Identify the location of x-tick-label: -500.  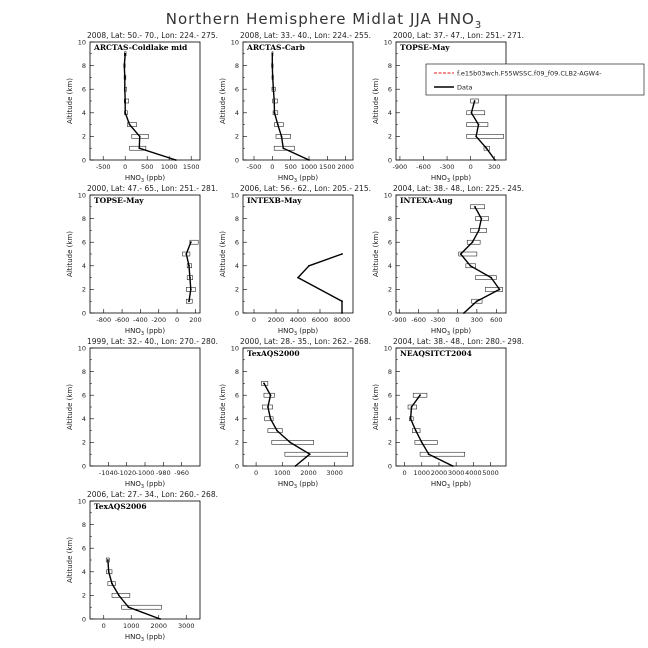
(103, 167).